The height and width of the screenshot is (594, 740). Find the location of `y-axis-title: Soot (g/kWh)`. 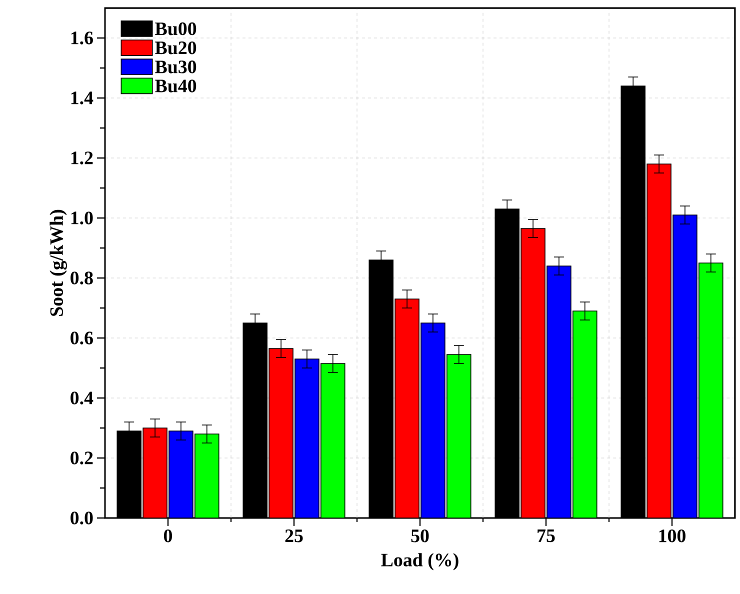

y-axis-title: Soot (g/kWh) is located at coordinates (58, 263).